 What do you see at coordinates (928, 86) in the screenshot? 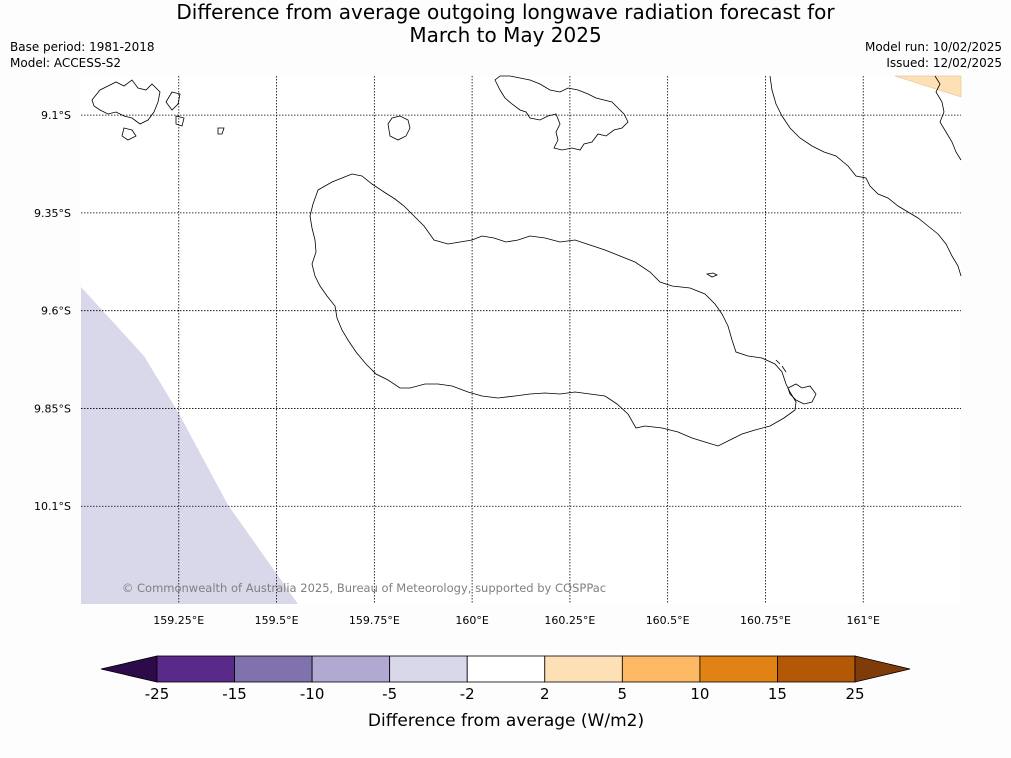
I see `anomaly-fill-positive` at bounding box center [928, 86].